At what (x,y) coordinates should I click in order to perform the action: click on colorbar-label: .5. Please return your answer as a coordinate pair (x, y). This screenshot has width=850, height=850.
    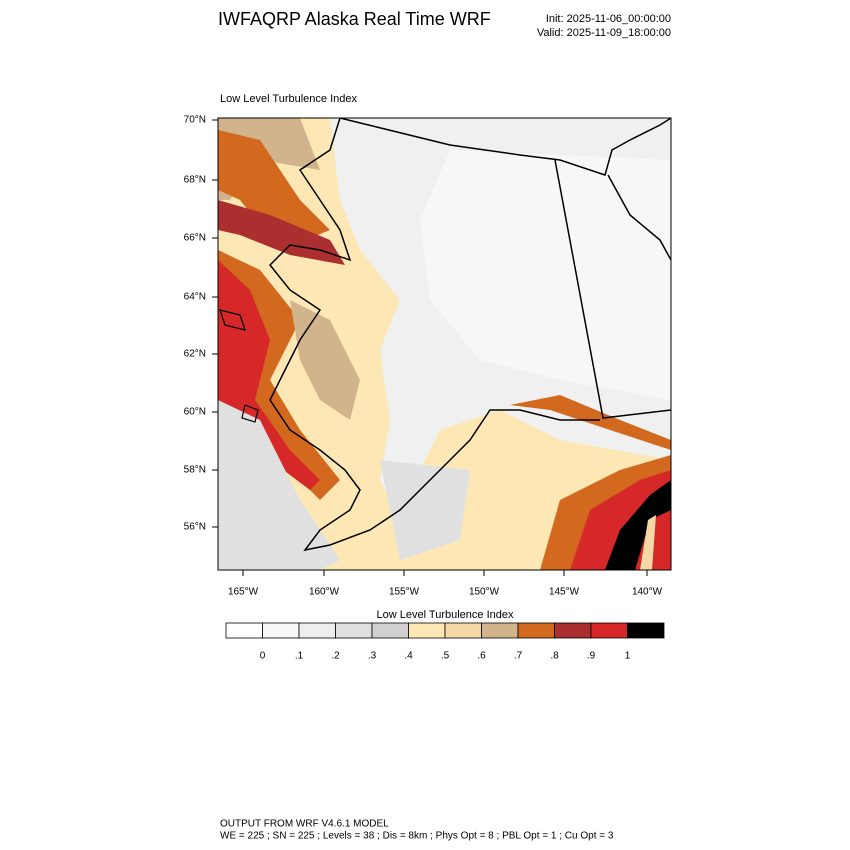
    Looking at the image, I should click on (445, 656).